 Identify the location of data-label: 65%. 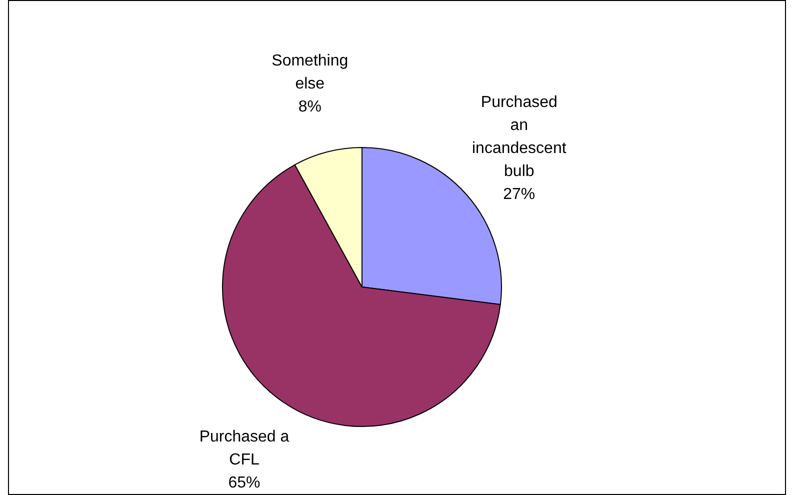
(244, 483).